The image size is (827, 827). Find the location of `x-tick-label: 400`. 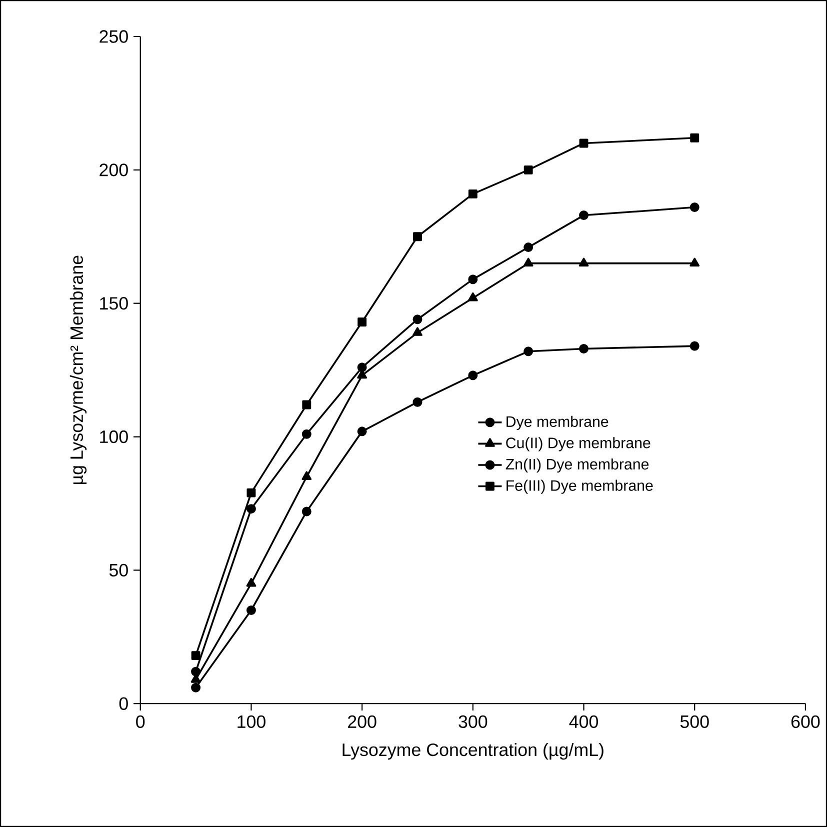

x-tick-label: 400 is located at coordinates (583, 721).